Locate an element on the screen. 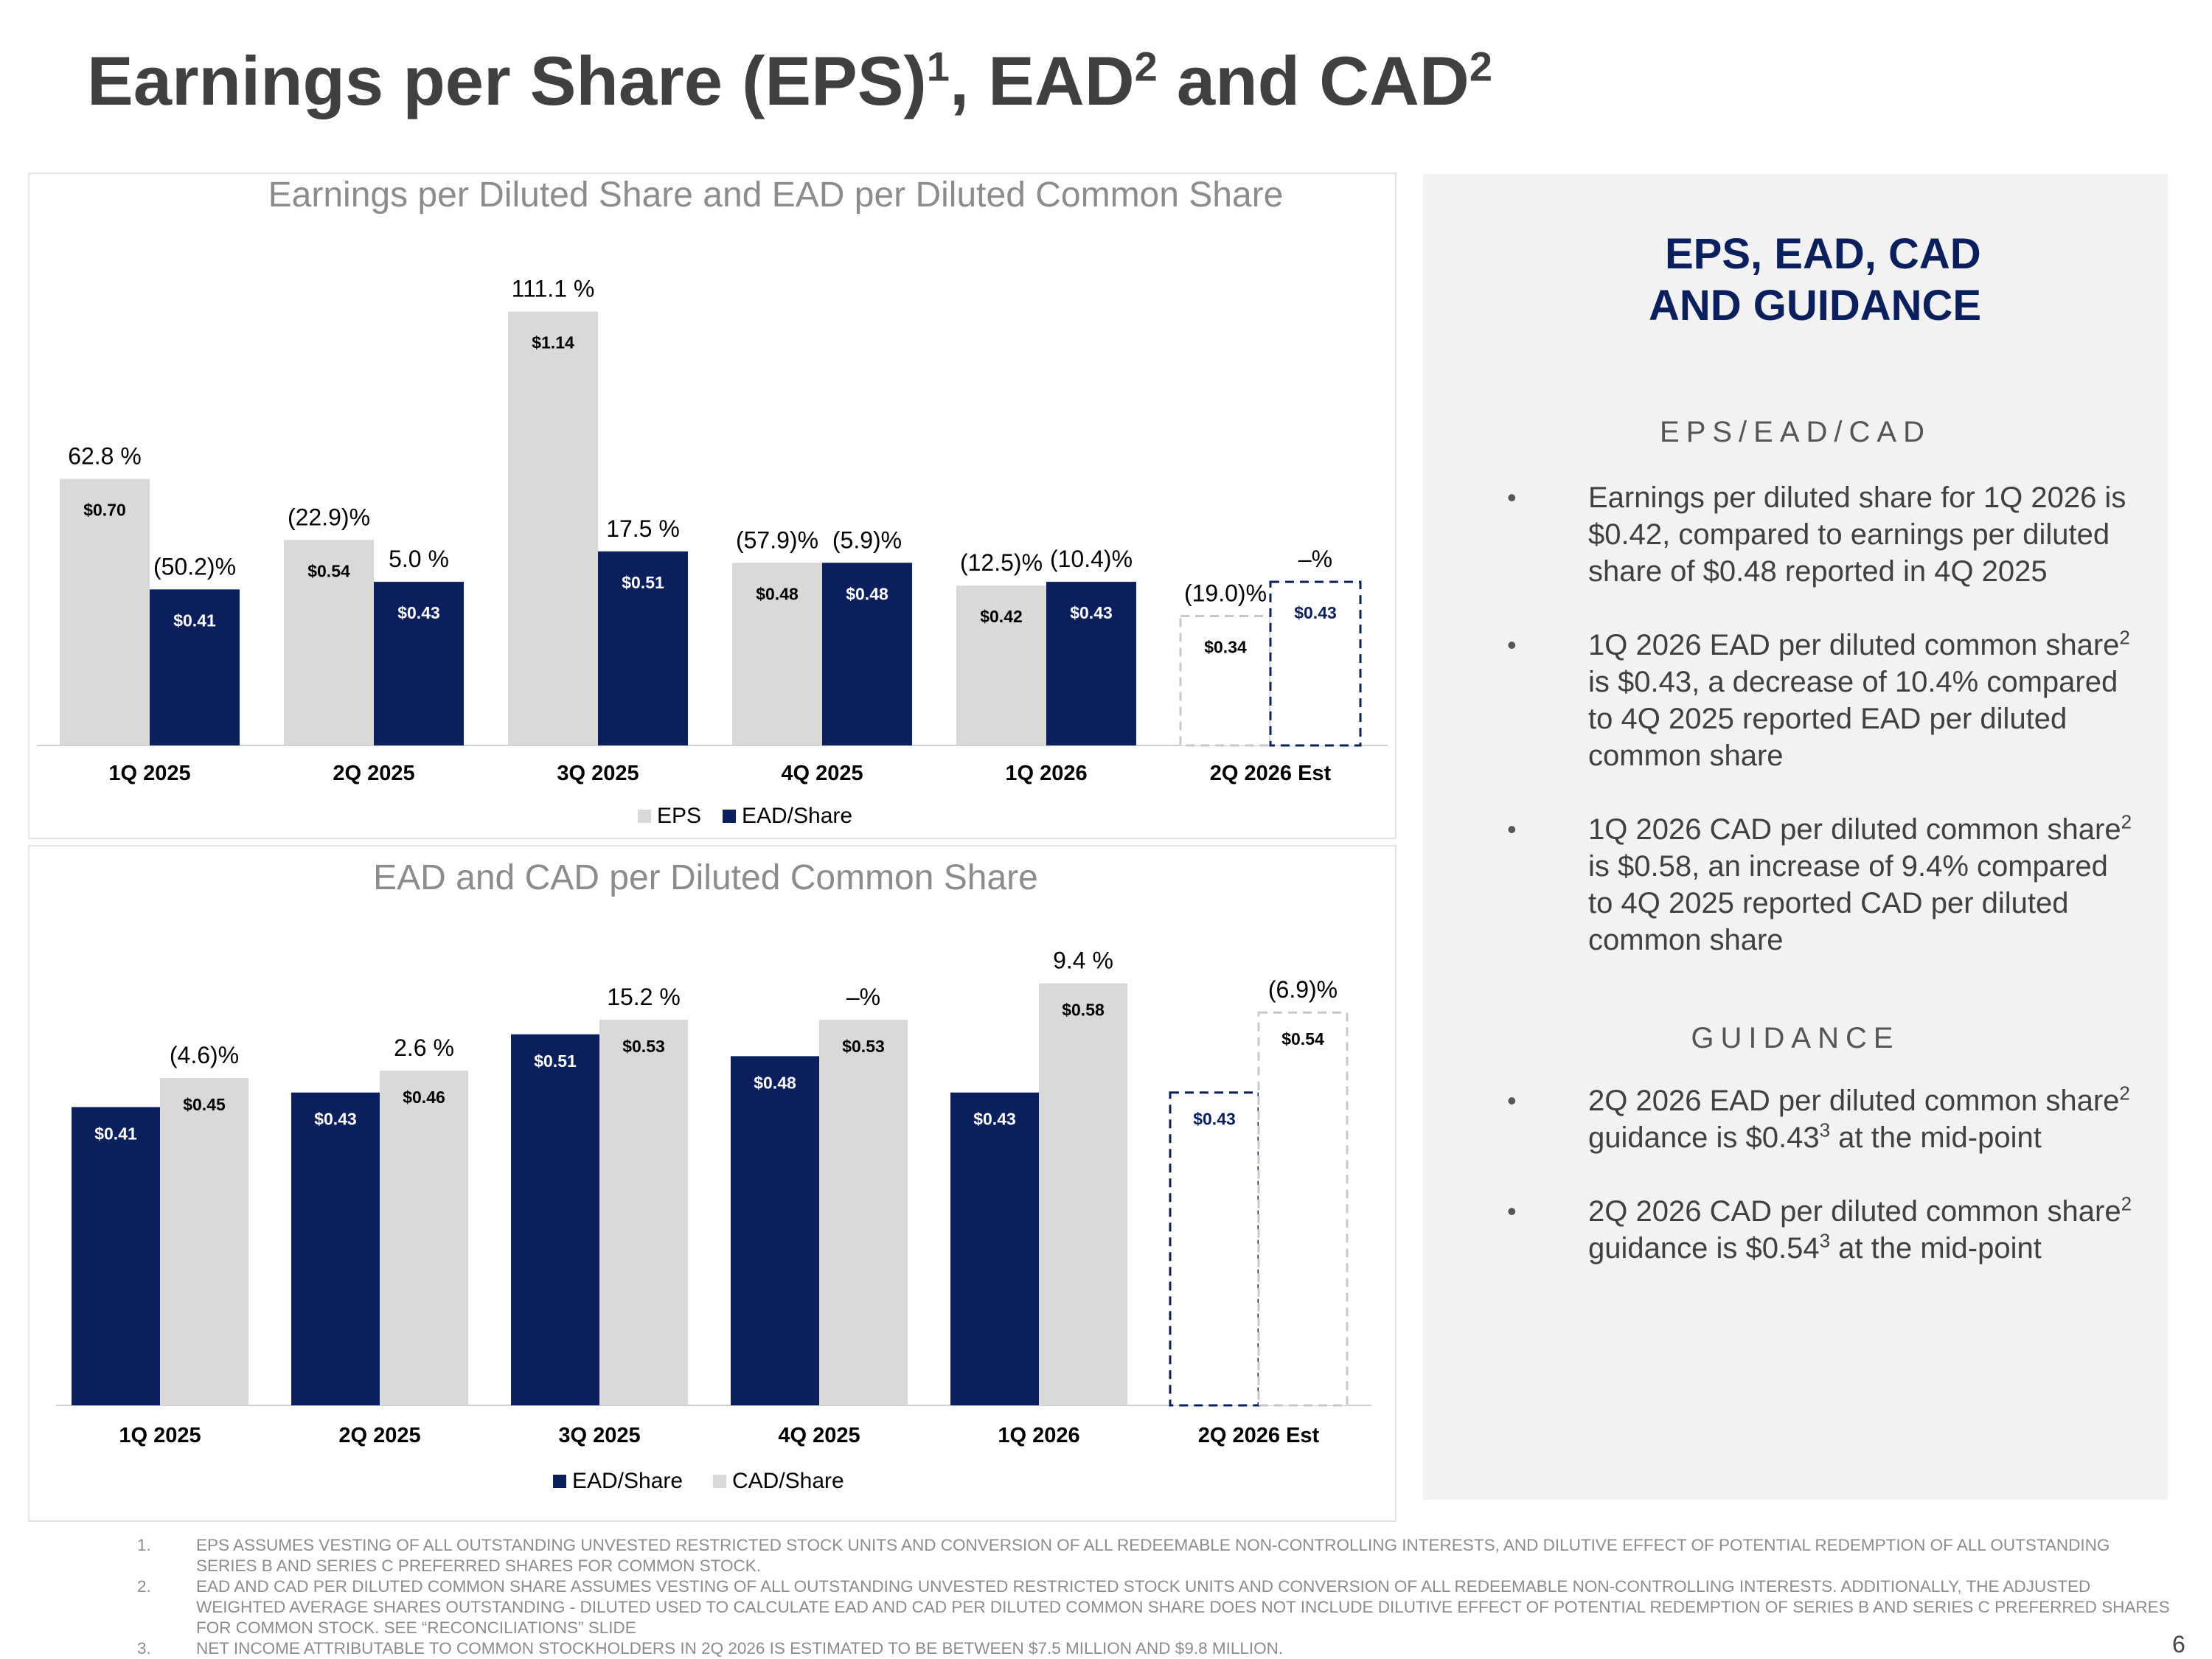  panel-title: EPS, EAD, CAD AND GUIDANCE is located at coordinates (1815, 280).